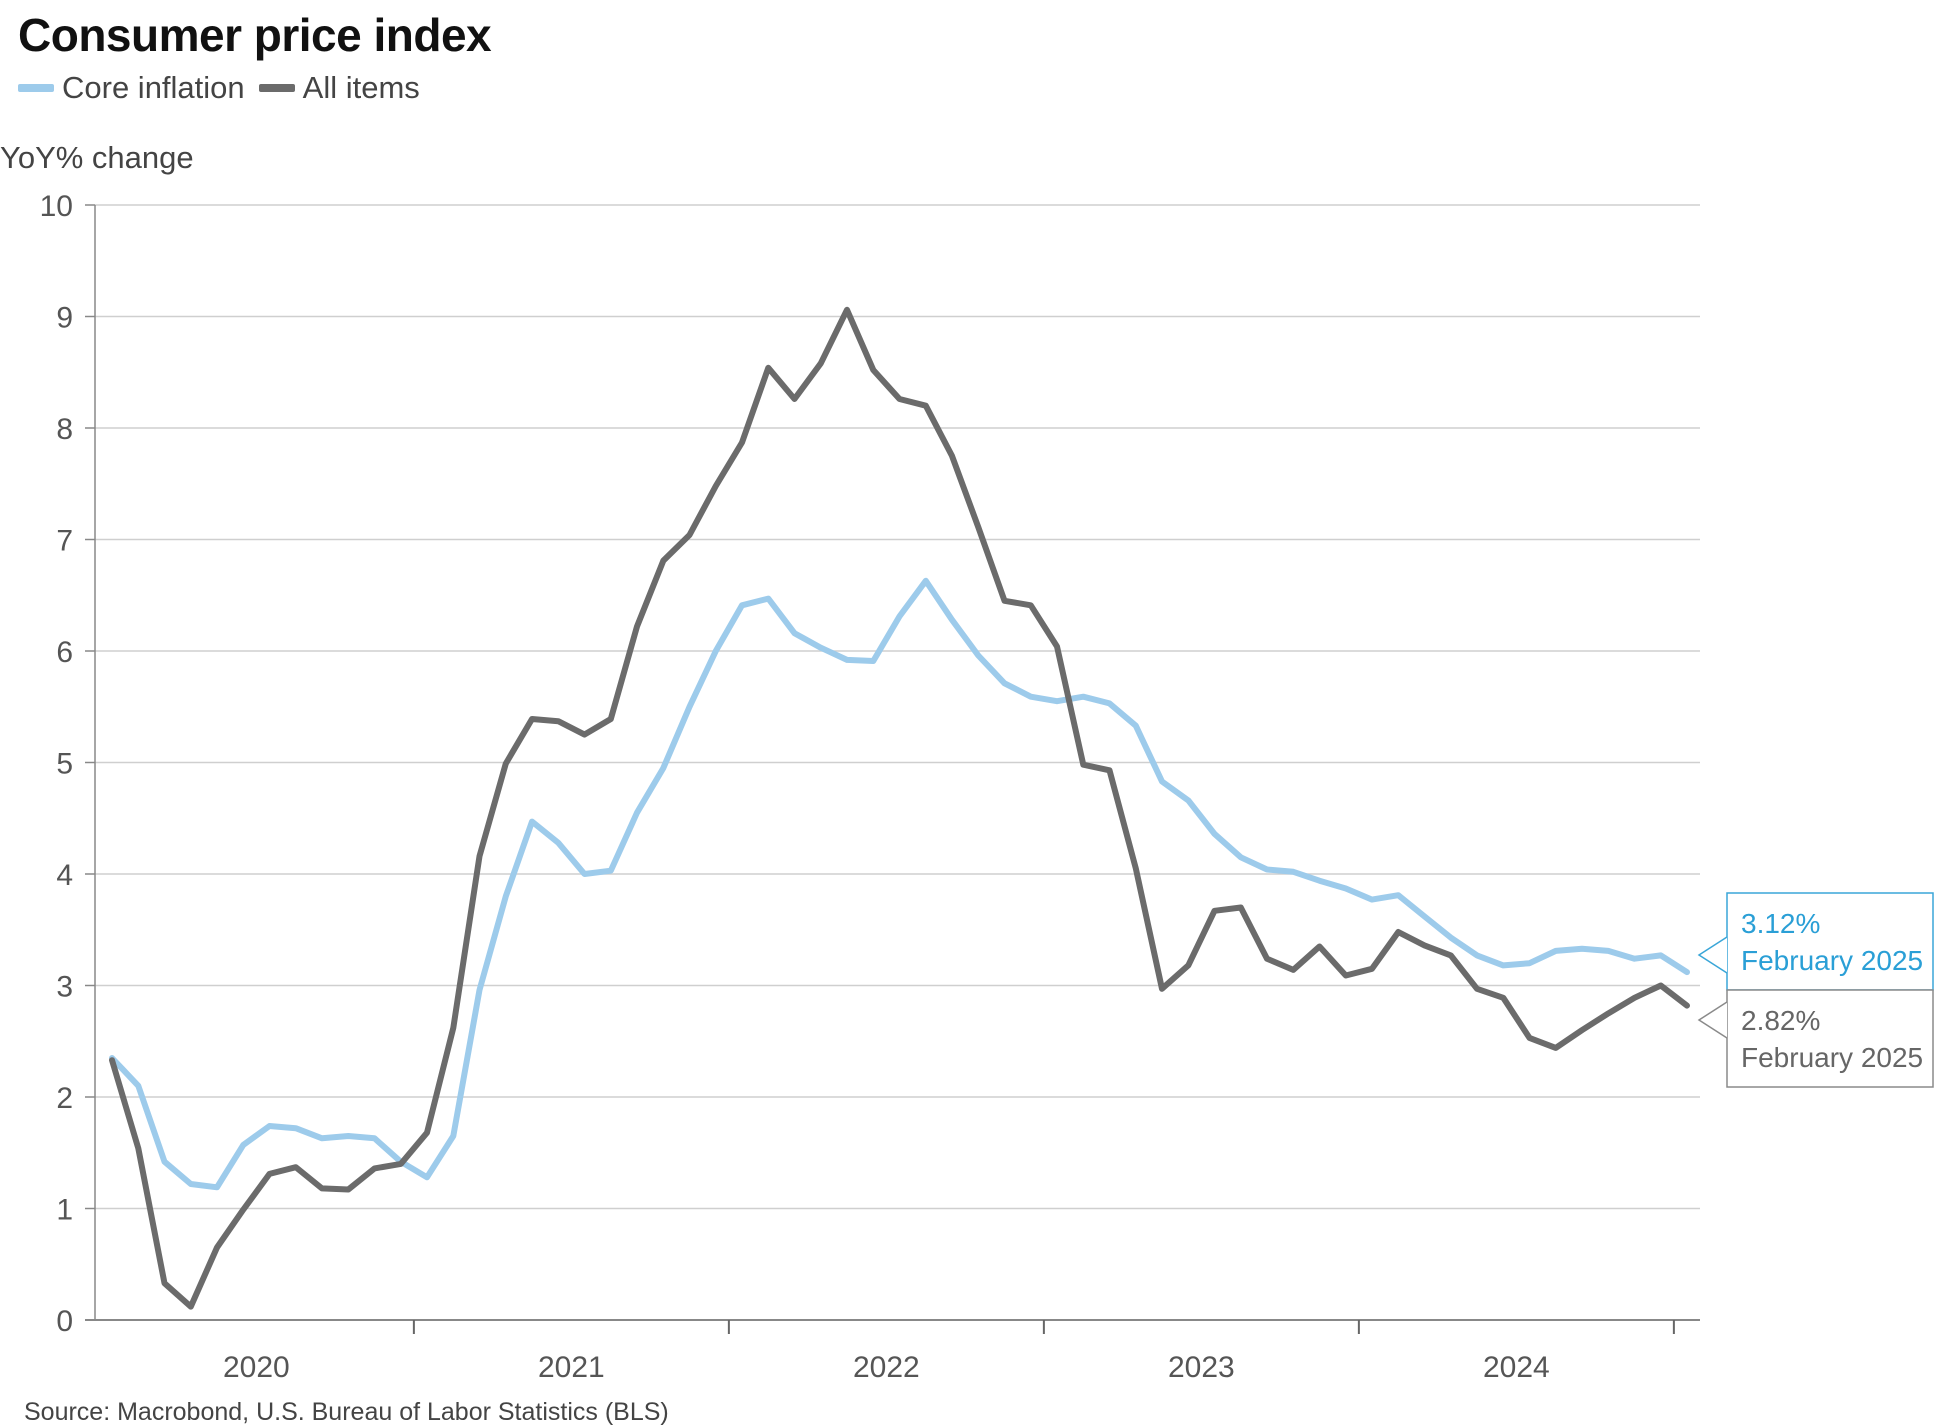  I want to click on callout-value-all: 2.82%, so click(1780, 1020).